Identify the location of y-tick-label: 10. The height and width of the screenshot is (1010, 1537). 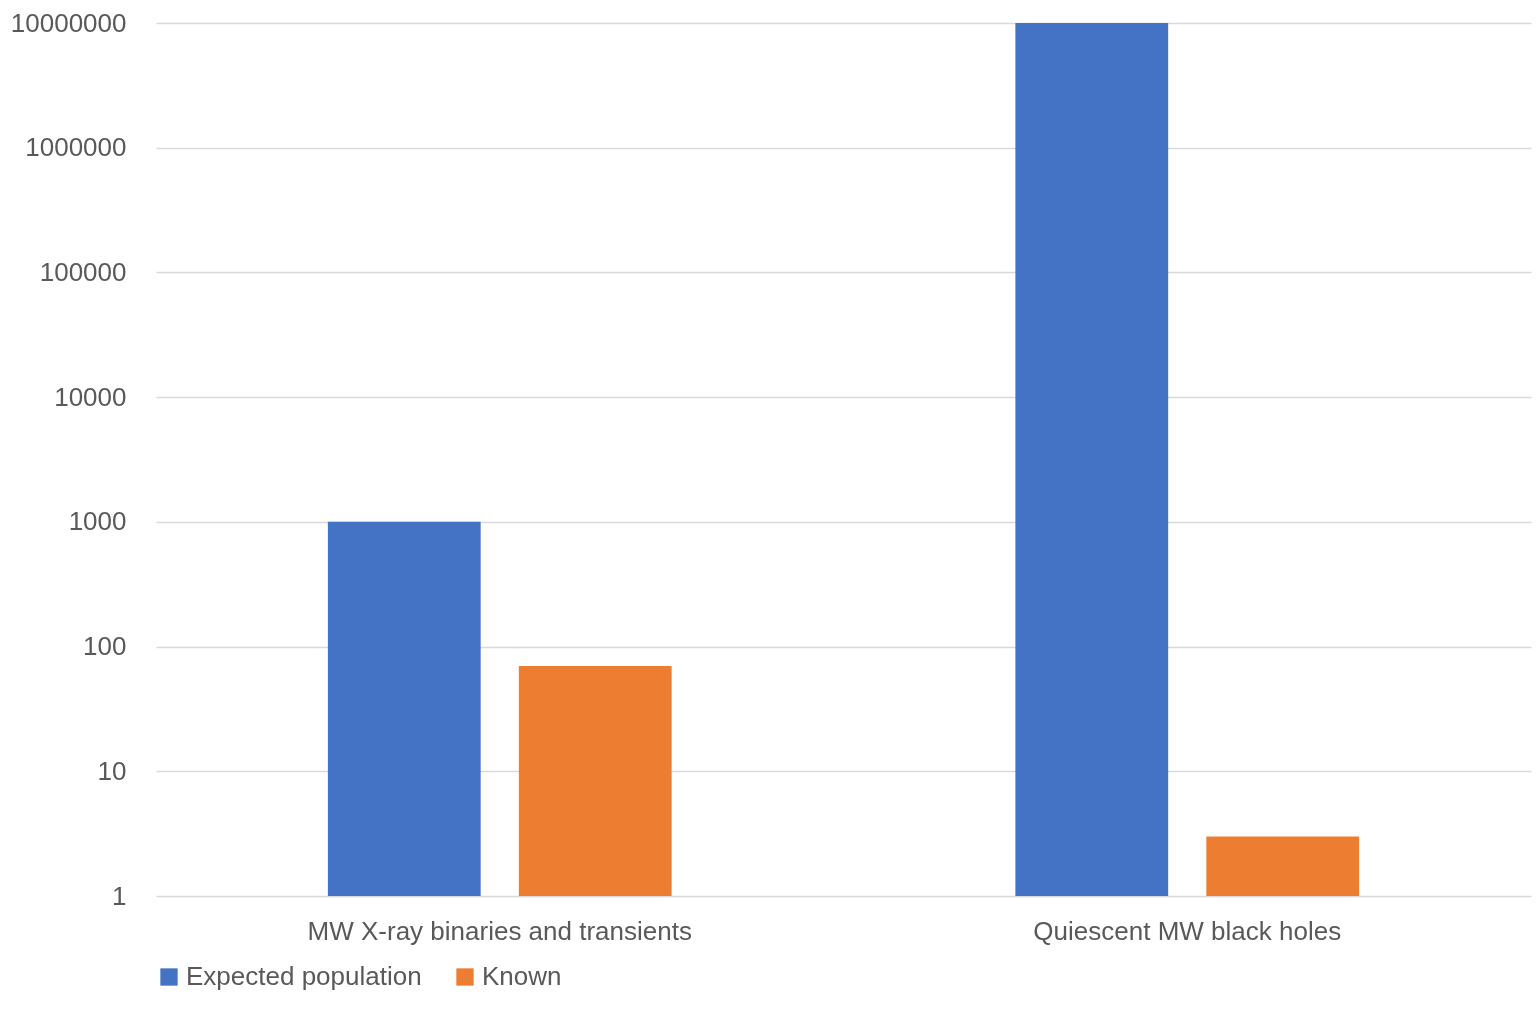
(112, 770).